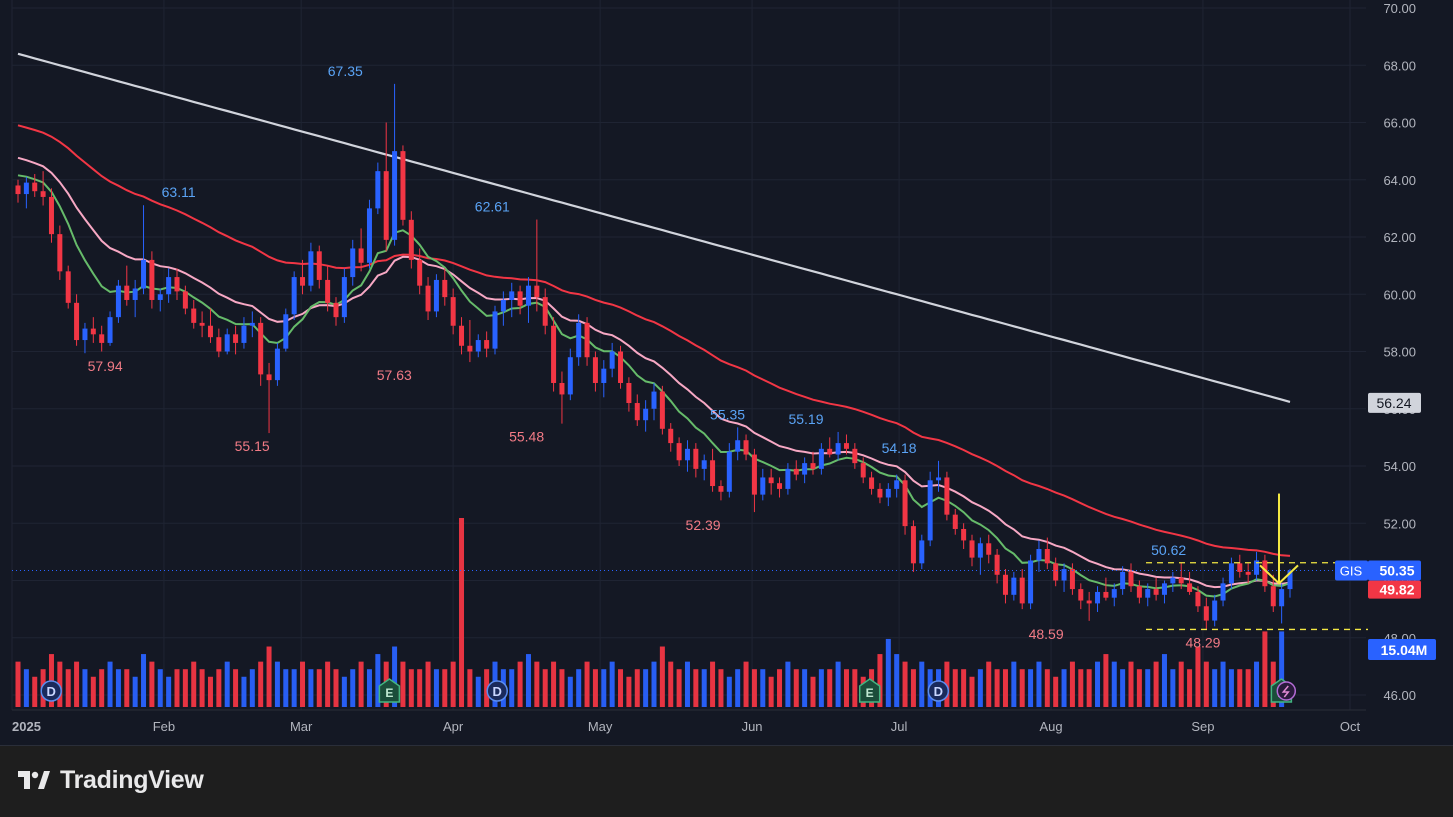 This screenshot has width=1453, height=817. I want to click on tradingview-logo: TradingView, so click(110, 780).